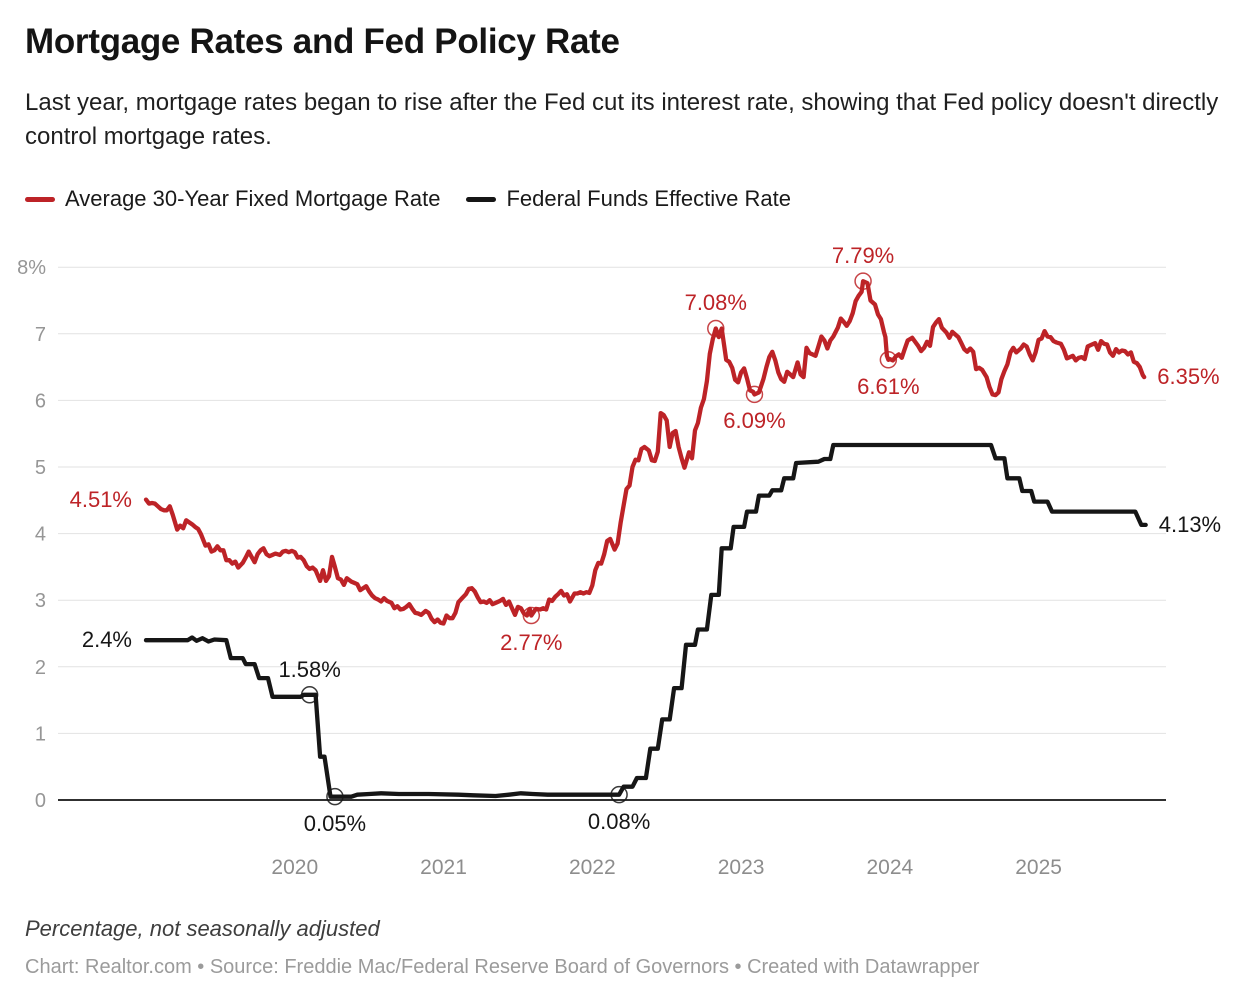 This screenshot has height=1002, width=1240. What do you see at coordinates (715, 303) in the screenshot?
I see `annotation-label: 7.08%` at bounding box center [715, 303].